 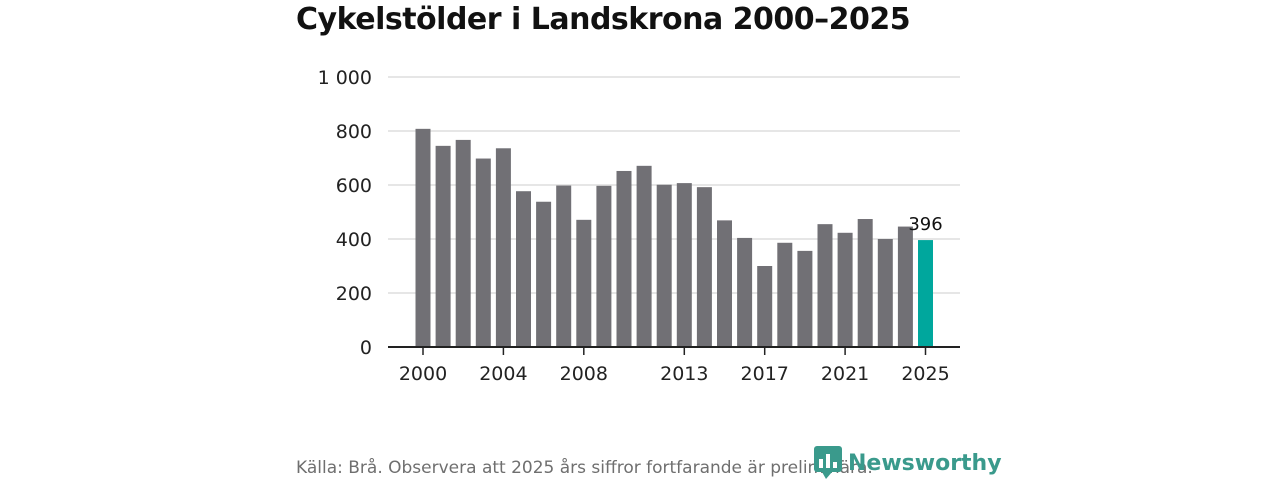 What do you see at coordinates (684, 374) in the screenshot?
I see `x-tick-label: 2013` at bounding box center [684, 374].